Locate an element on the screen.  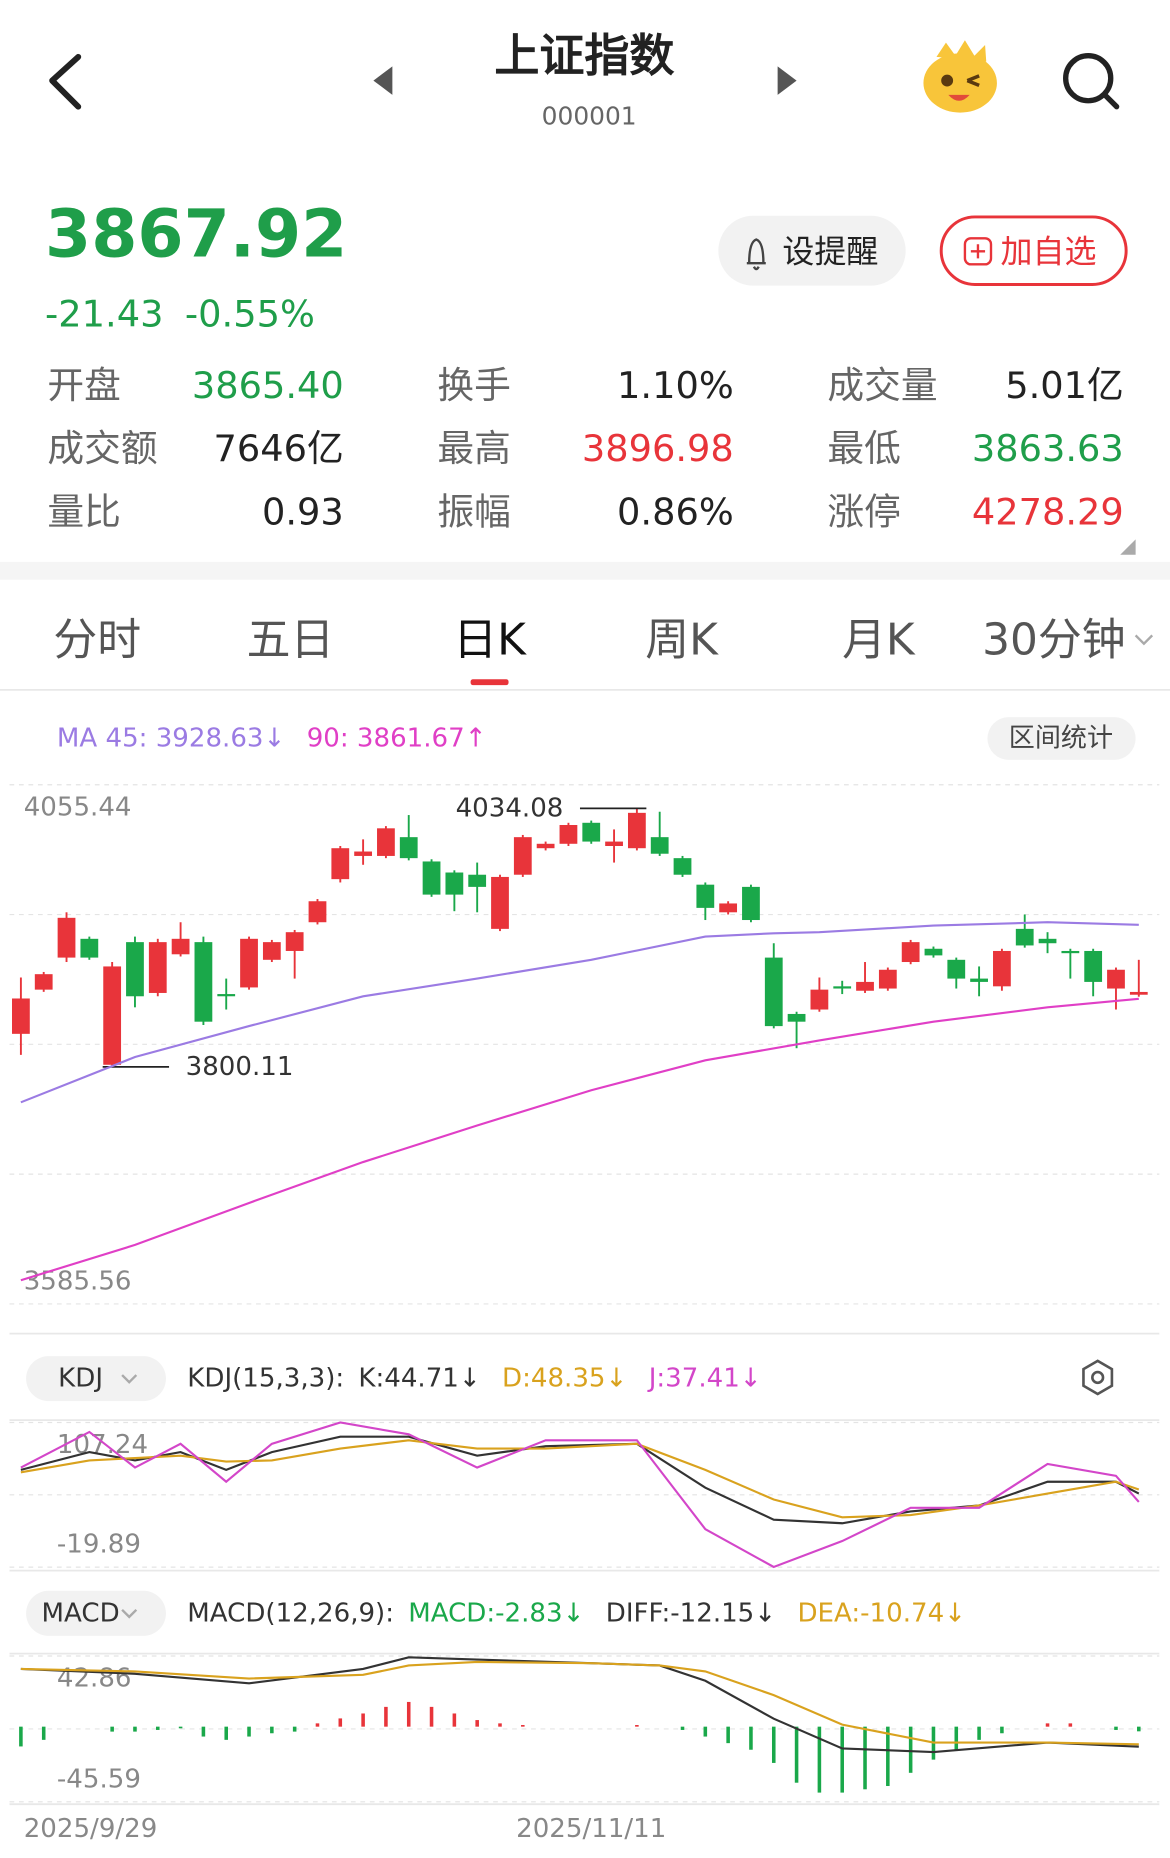
alert-button-label: 设提醒 is located at coordinates (830, 251).